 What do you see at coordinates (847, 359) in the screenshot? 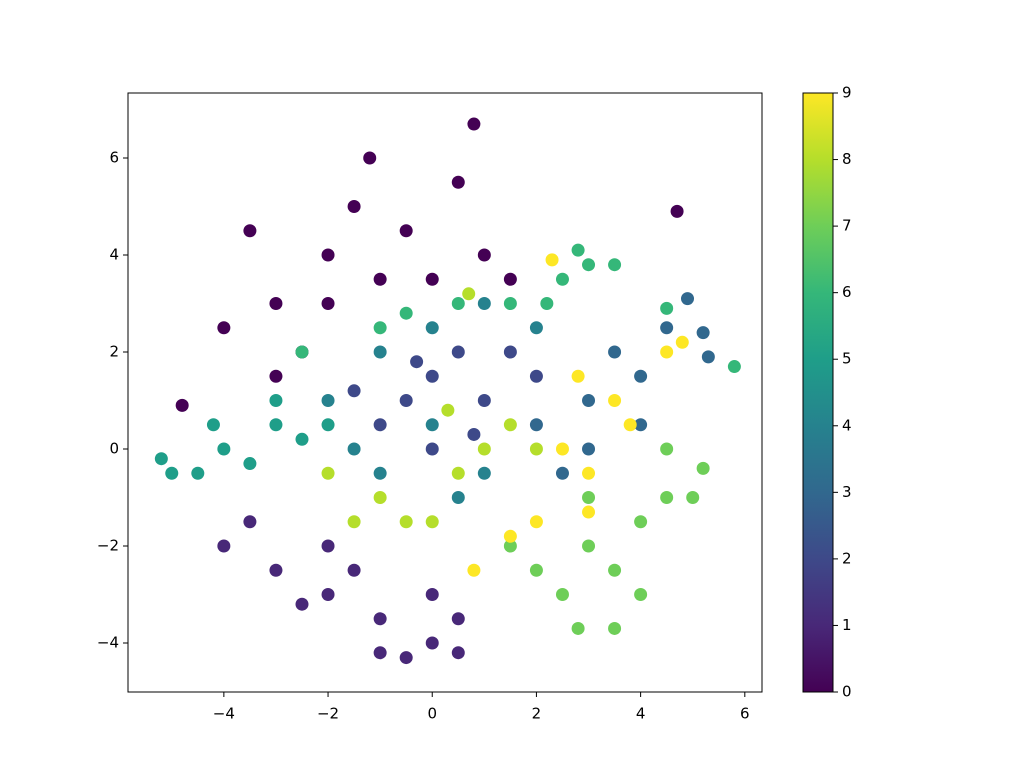
I see `colorbar-tick-label: 5` at bounding box center [847, 359].